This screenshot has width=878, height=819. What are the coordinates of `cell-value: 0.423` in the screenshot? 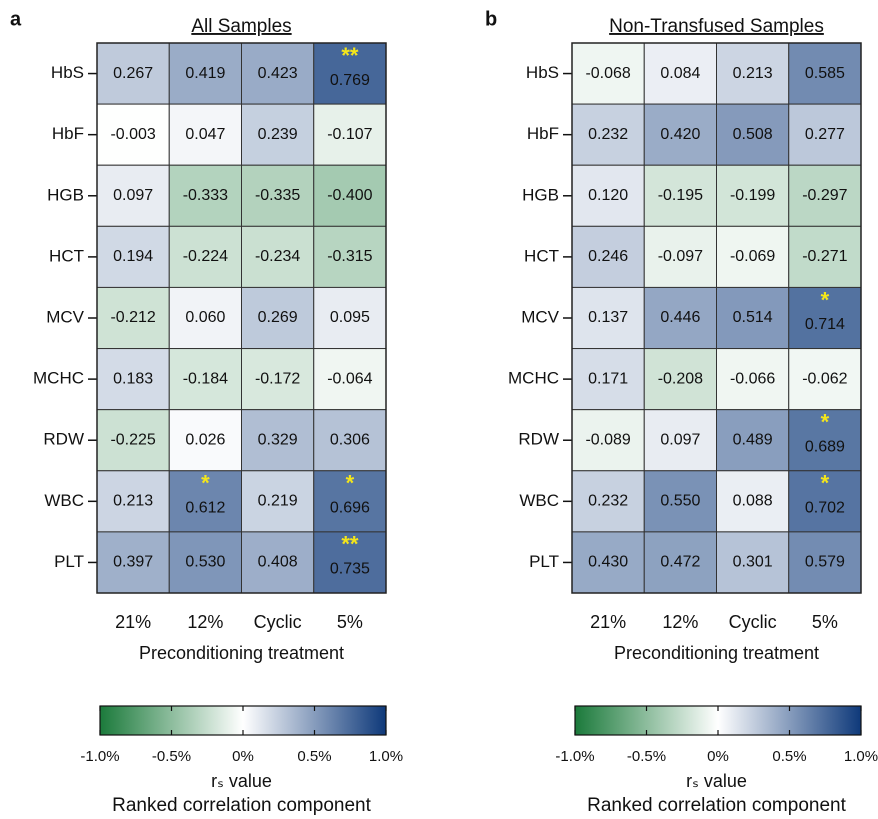 It's located at (278, 73).